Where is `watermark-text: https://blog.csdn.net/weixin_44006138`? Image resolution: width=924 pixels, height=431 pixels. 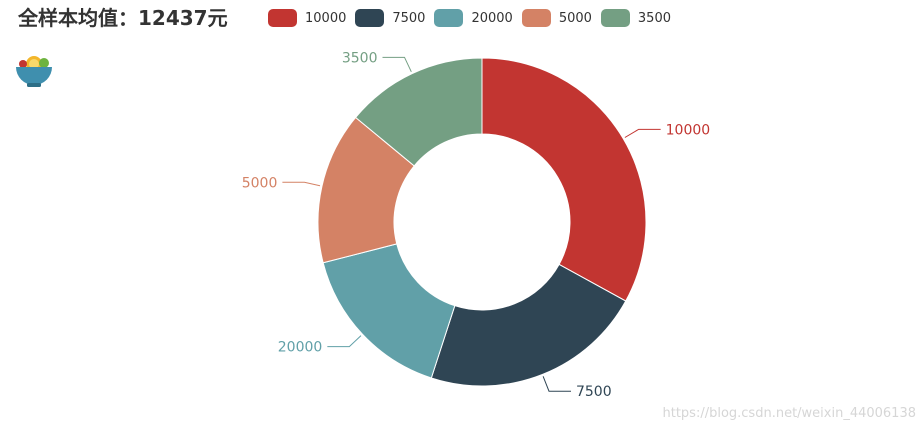
watermark-text: https://blog.csdn.net/weixin_44006138 is located at coordinates (789, 413).